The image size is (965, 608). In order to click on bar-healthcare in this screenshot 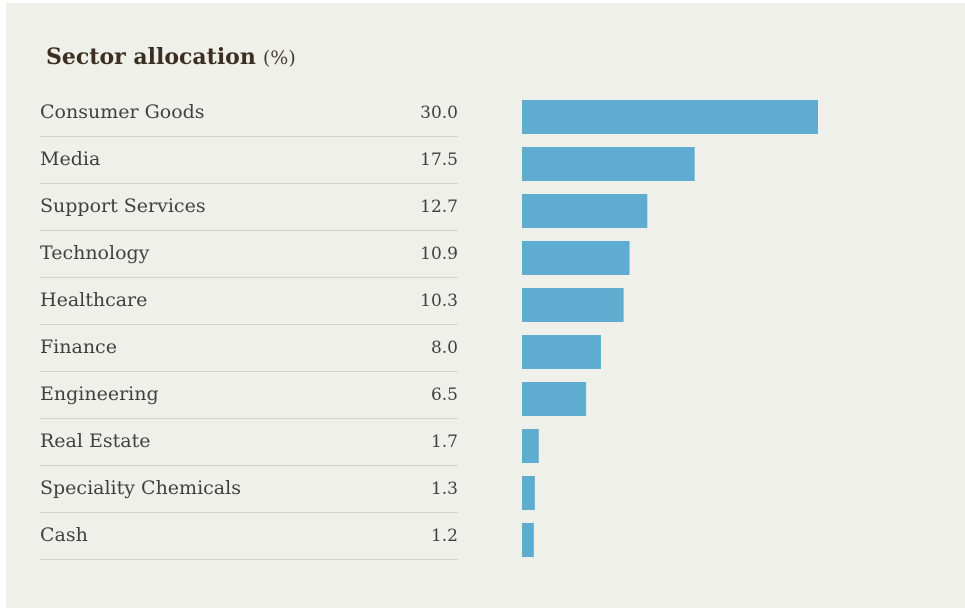, I will do `click(573, 305)`.